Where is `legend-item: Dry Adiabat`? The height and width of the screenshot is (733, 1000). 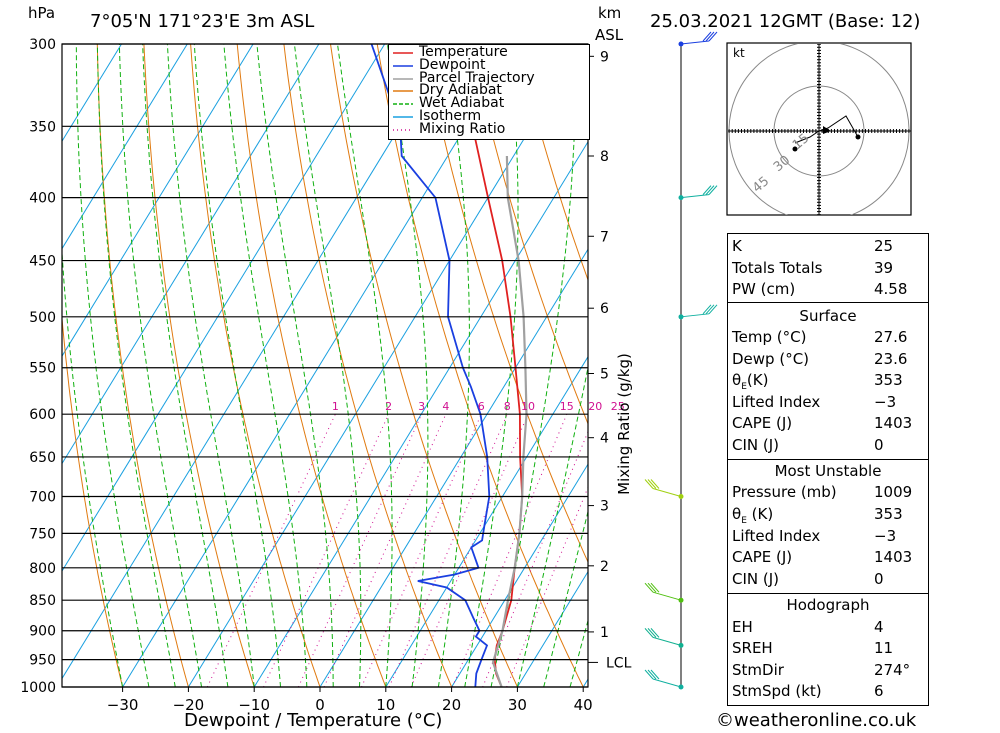
legend-item: Dry Adiabat is located at coordinates (489, 90).